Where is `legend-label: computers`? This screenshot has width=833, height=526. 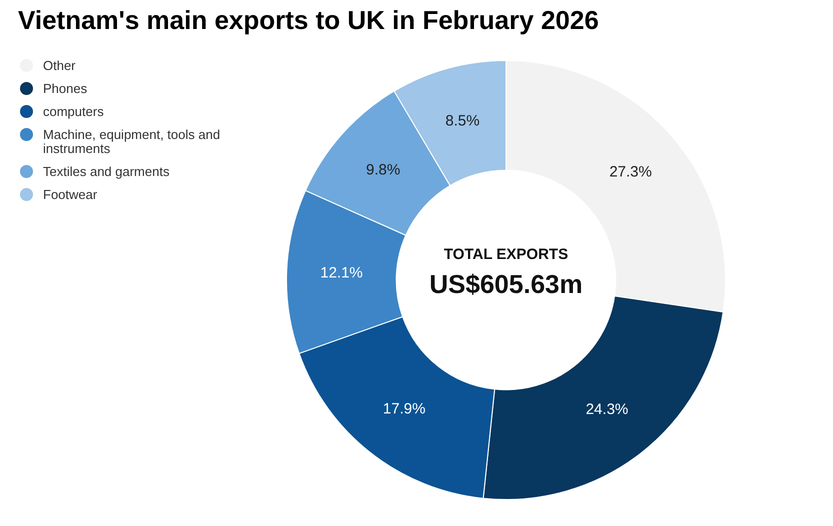 legend-label: computers is located at coordinates (73, 111).